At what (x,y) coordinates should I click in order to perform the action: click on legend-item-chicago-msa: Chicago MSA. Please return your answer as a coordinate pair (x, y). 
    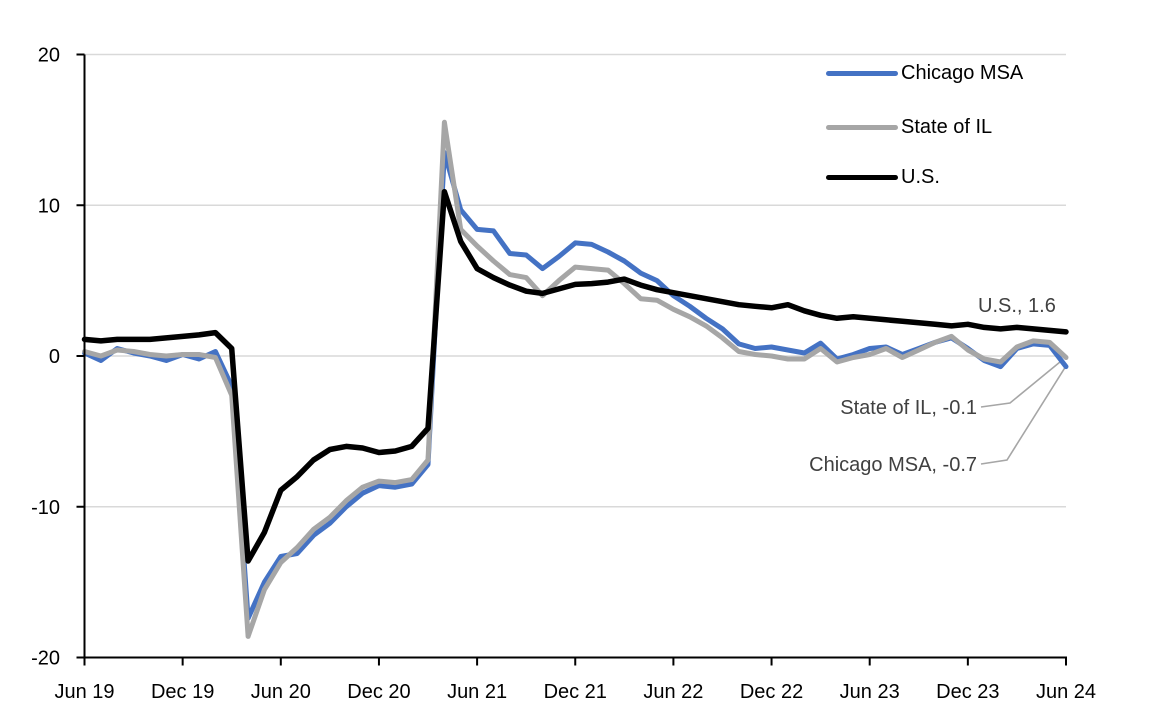
    Looking at the image, I should click on (924, 73).